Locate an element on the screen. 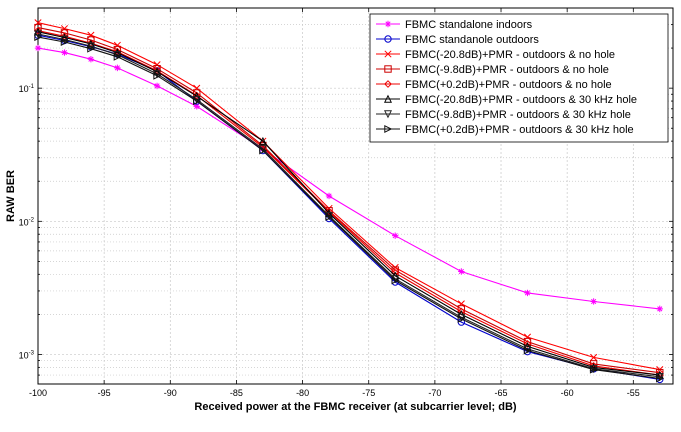  legend-item: FBMC(-9.8dB)+PMR - outdoors & no hole is located at coordinates (492, 70).